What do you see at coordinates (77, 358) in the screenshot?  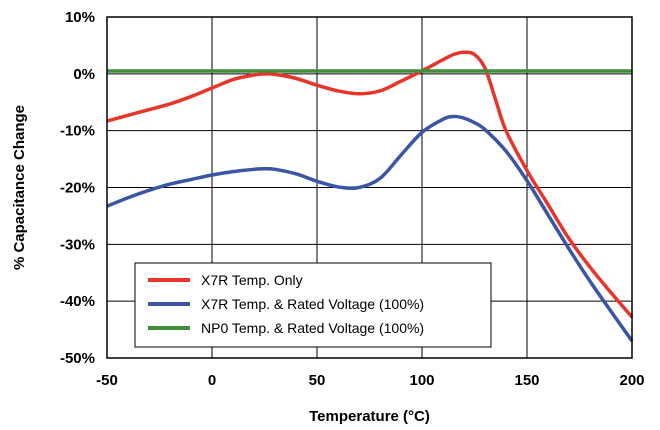 I see `y-tick-label: -50%` at bounding box center [77, 358].